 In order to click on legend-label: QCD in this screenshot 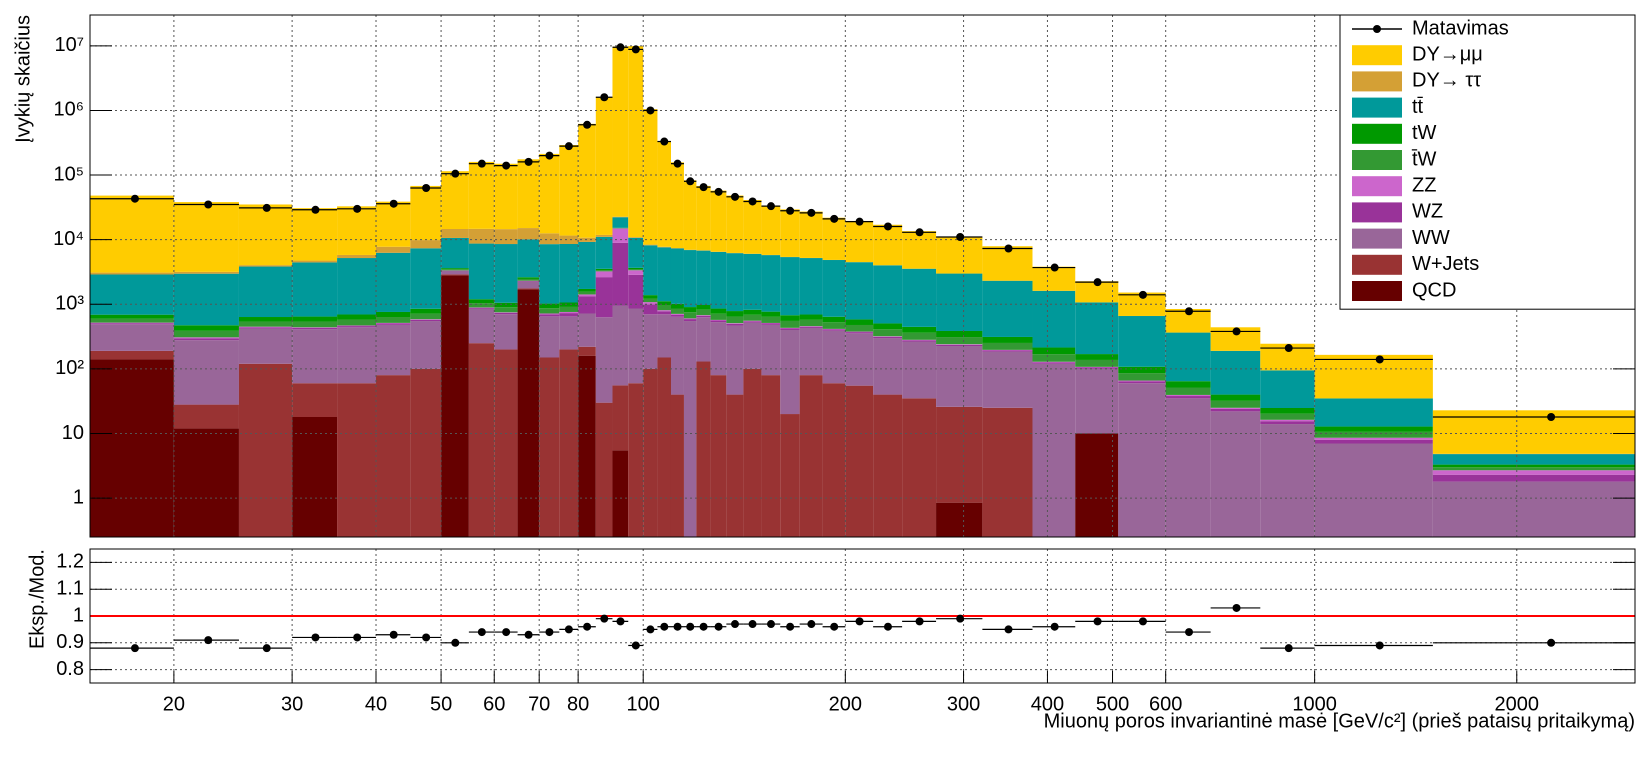, I will do `click(1434, 290)`.